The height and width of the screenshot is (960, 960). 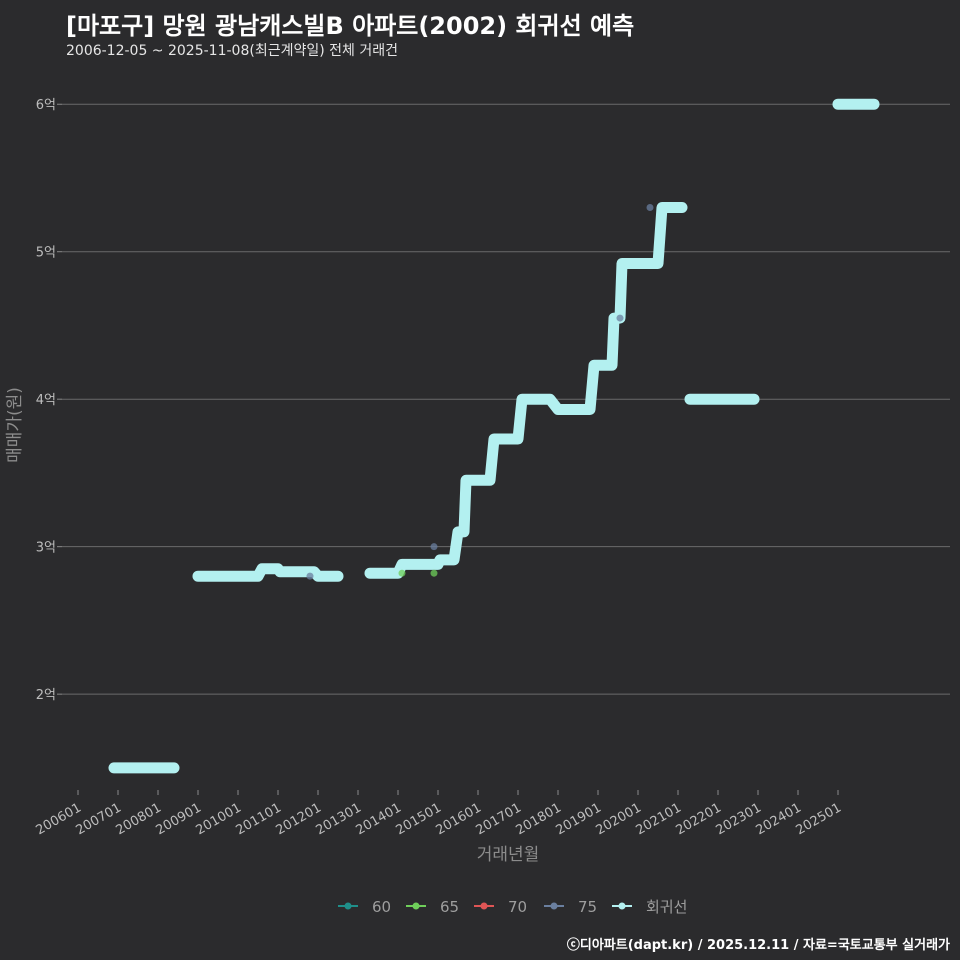 What do you see at coordinates (232, 51) in the screenshot?
I see `chart-subtitle: 2006-12-05 ~ 2025-11-08(최근계약일) 전체 거래건` at bounding box center [232, 51].